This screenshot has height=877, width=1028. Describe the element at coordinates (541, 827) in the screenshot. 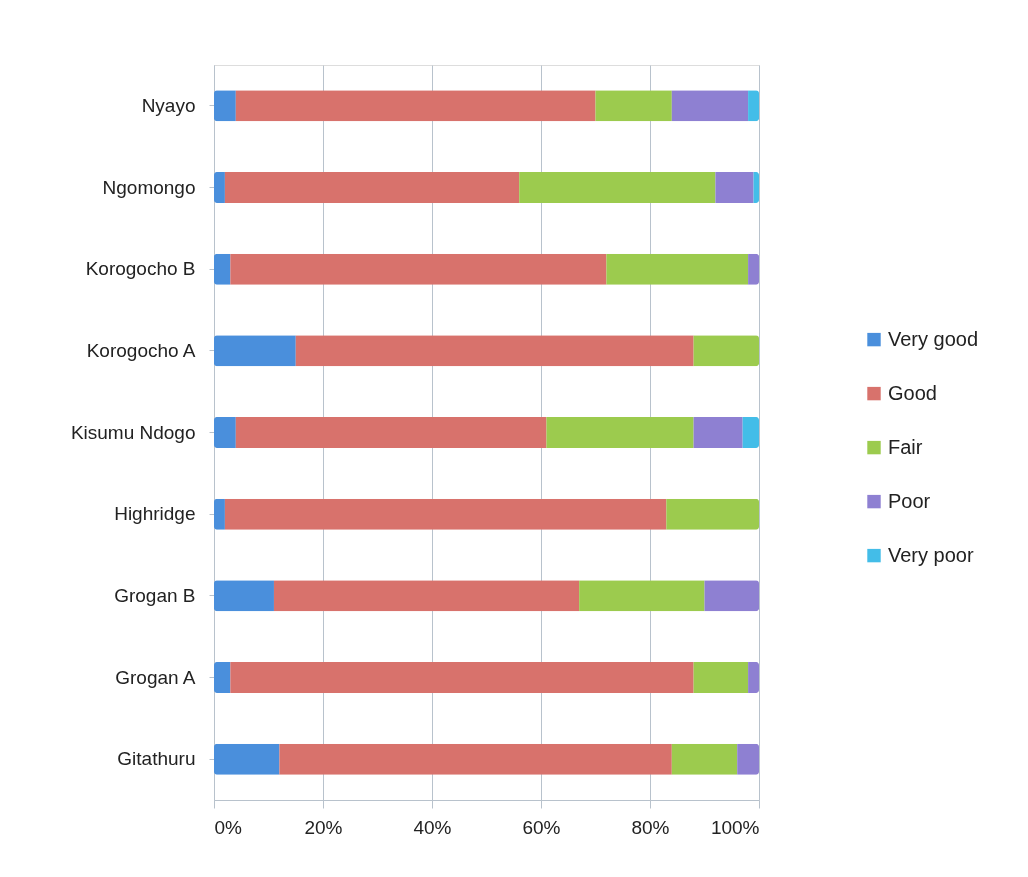

I see `x-tick-label: 60%` at that location.